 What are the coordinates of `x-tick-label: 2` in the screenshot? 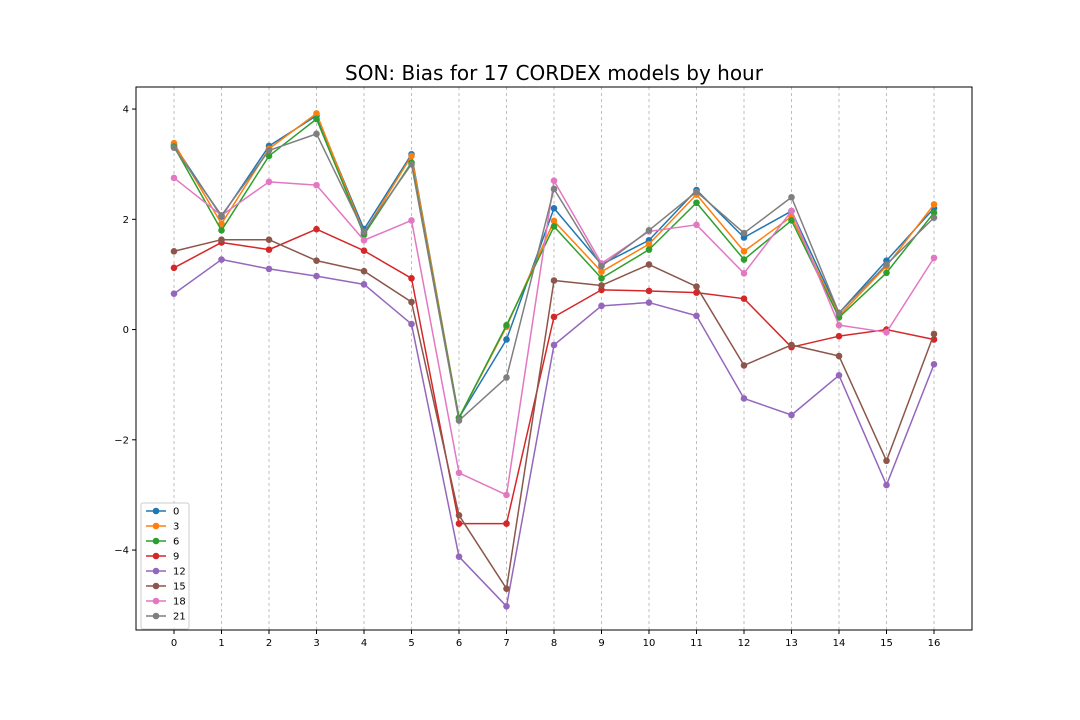 It's located at (269, 643).